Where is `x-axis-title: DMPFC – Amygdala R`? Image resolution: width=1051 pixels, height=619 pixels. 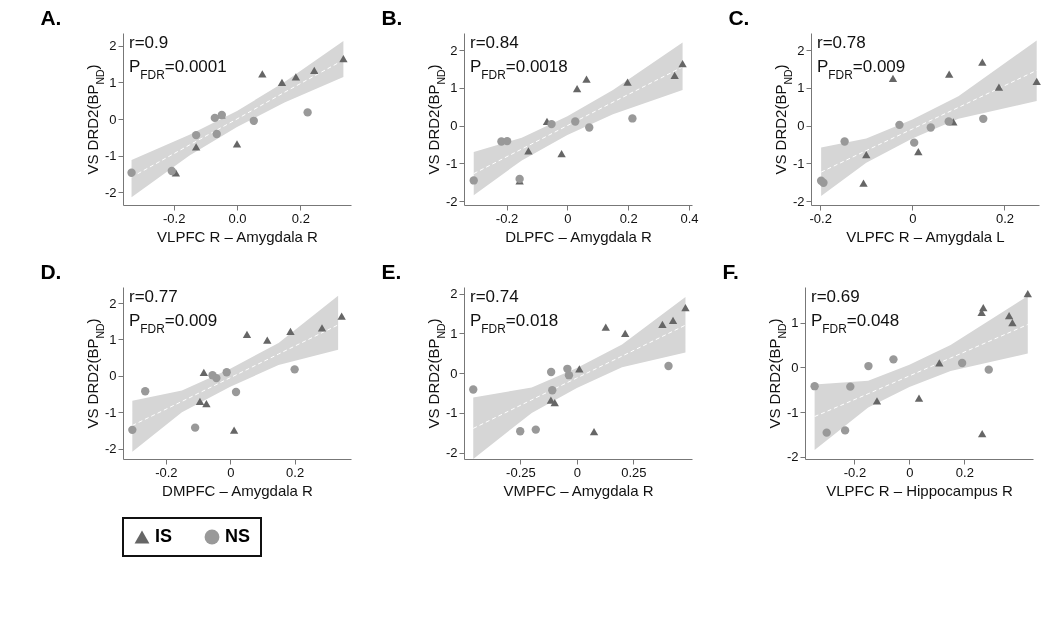 x-axis-title: DMPFC – Amygdala R is located at coordinates (238, 490).